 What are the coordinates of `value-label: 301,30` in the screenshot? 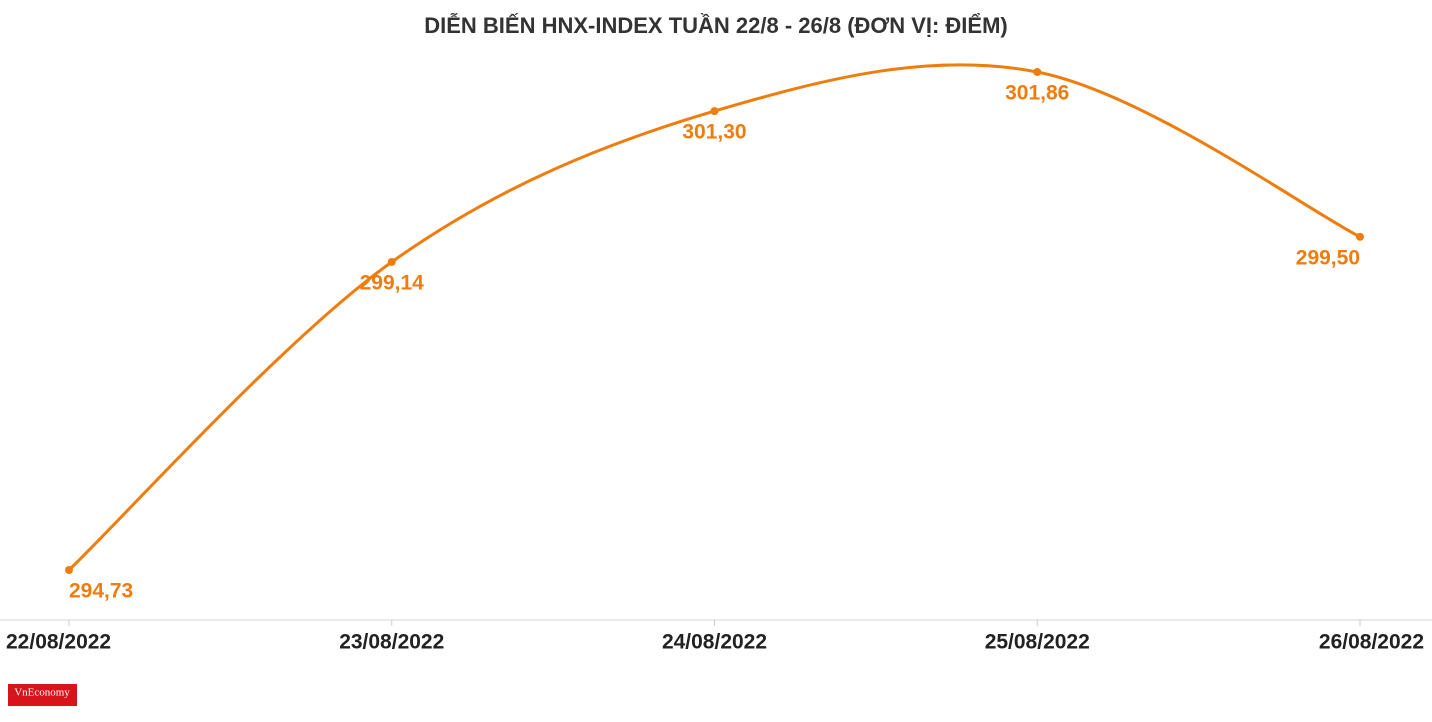 It's located at (714, 132).